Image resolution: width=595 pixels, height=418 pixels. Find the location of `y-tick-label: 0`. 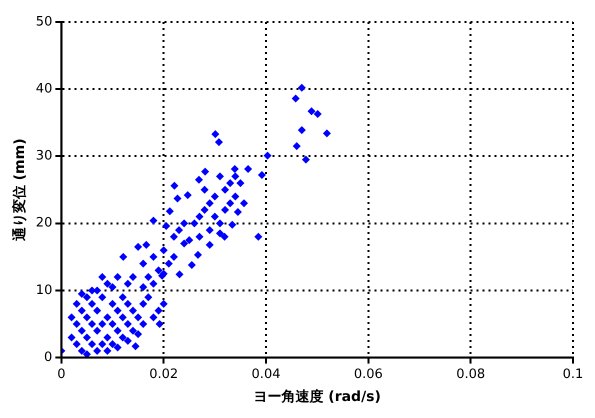

y-tick-label: 0 is located at coordinates (48, 357).